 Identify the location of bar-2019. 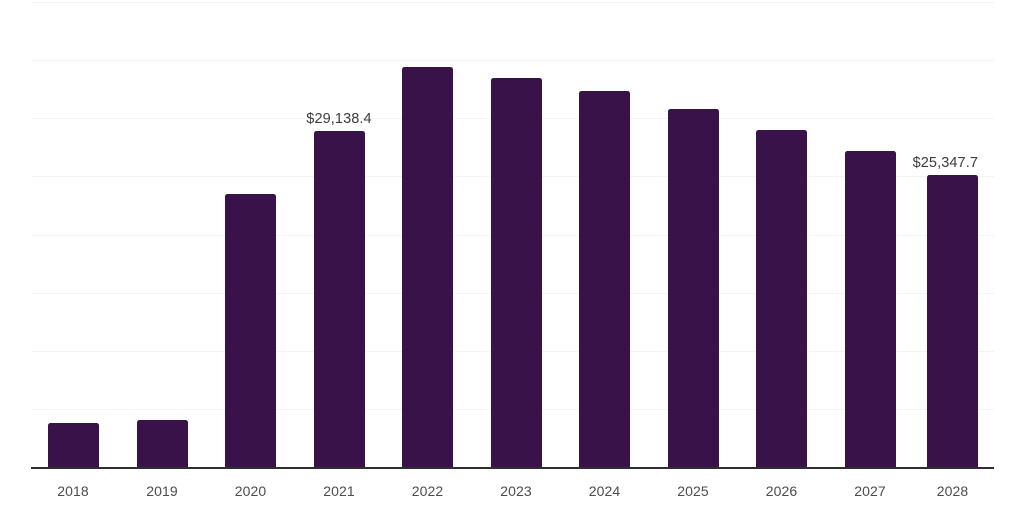
(162, 443).